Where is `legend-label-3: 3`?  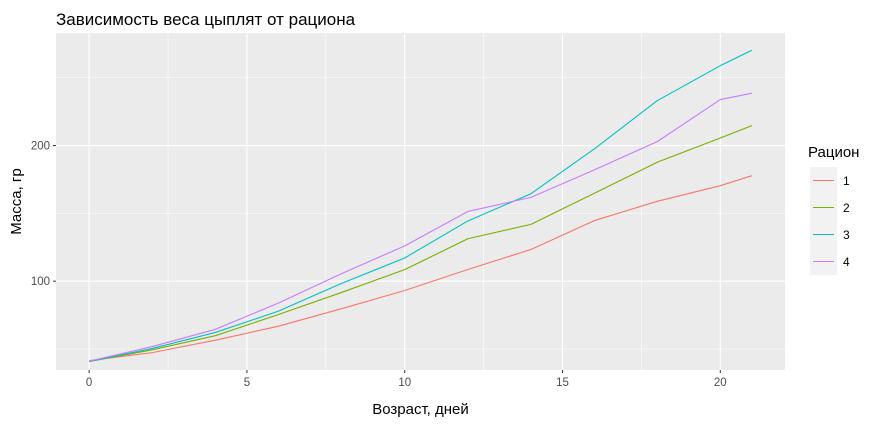 legend-label-3: 3 is located at coordinates (846, 235).